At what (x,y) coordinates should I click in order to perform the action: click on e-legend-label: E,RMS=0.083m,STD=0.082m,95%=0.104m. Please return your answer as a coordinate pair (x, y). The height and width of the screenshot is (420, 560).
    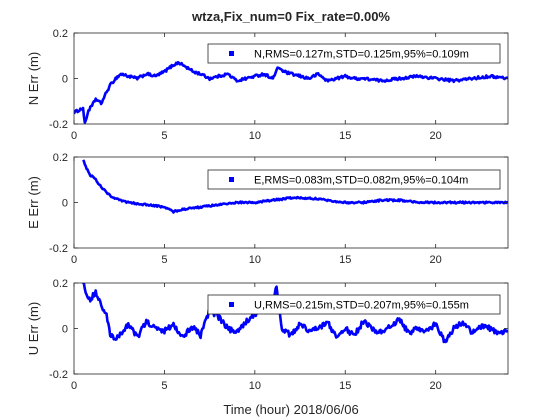
    Looking at the image, I should click on (361, 181).